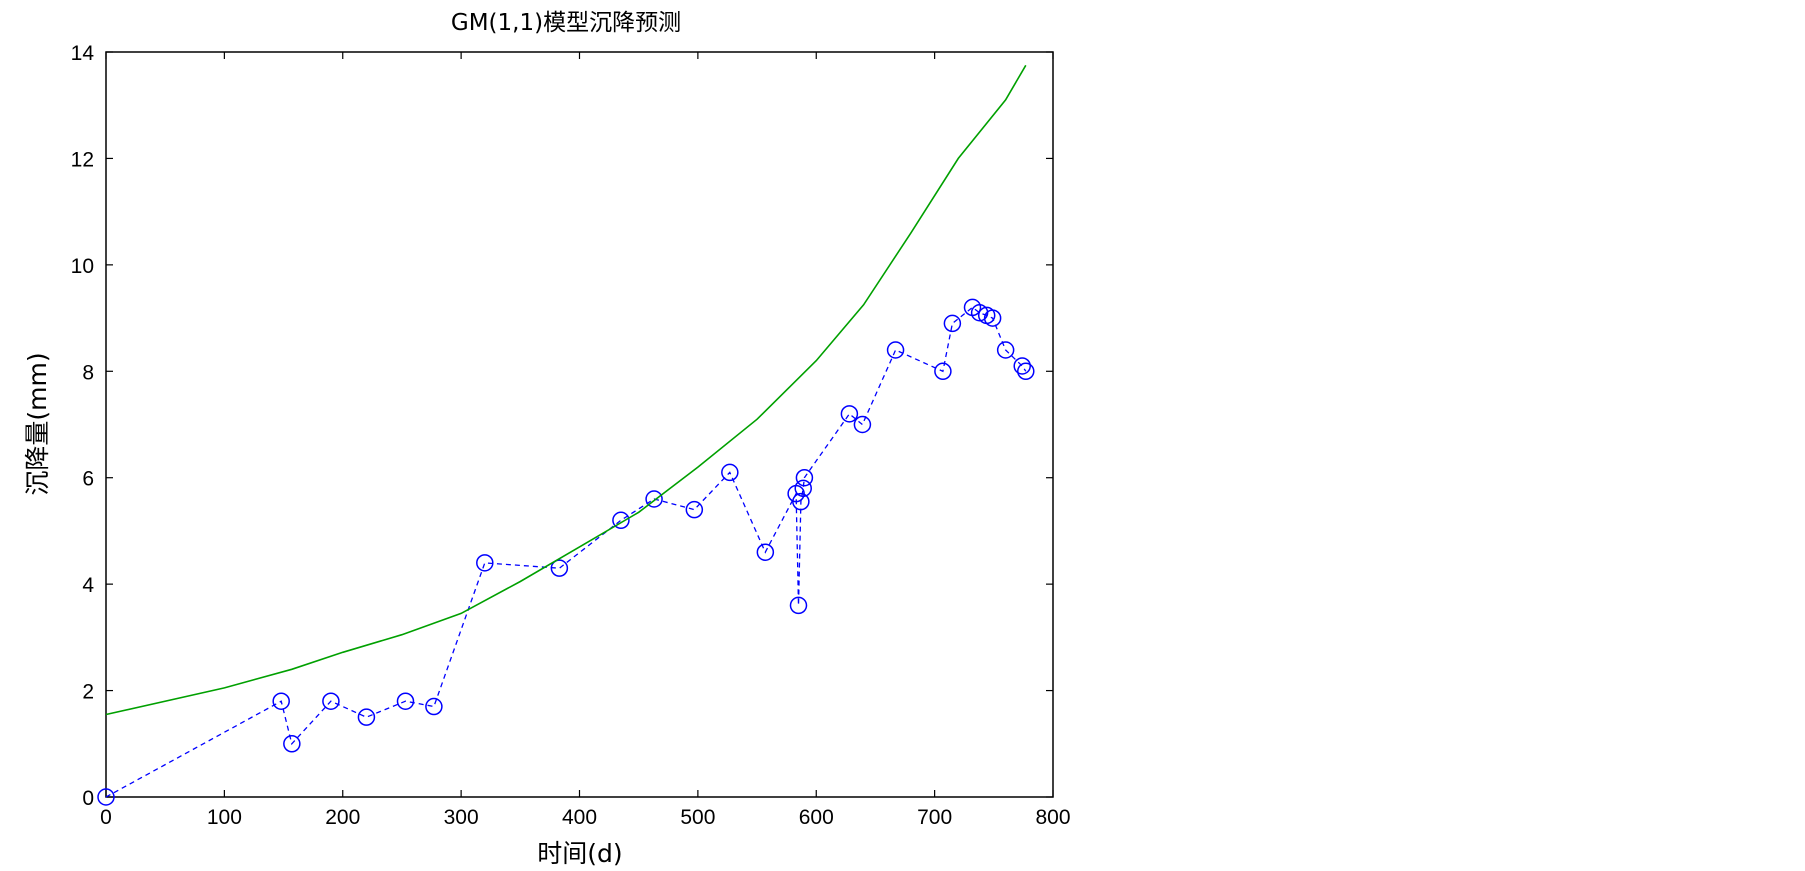 This screenshot has width=1805, height=871. Describe the element at coordinates (934, 817) in the screenshot. I see `x-tick-label: 700` at that location.